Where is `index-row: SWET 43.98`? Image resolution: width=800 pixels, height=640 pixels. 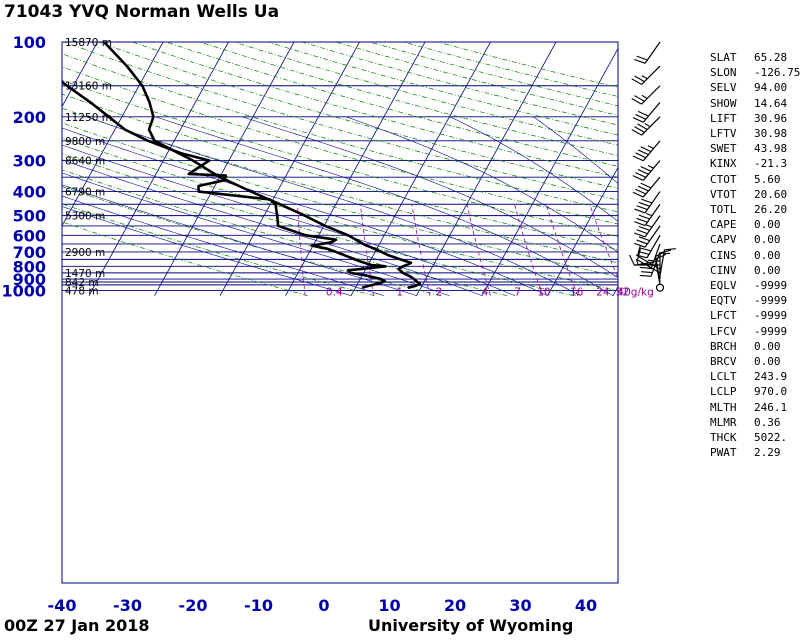 index-row: SWET 43.98 is located at coordinates (755, 148).